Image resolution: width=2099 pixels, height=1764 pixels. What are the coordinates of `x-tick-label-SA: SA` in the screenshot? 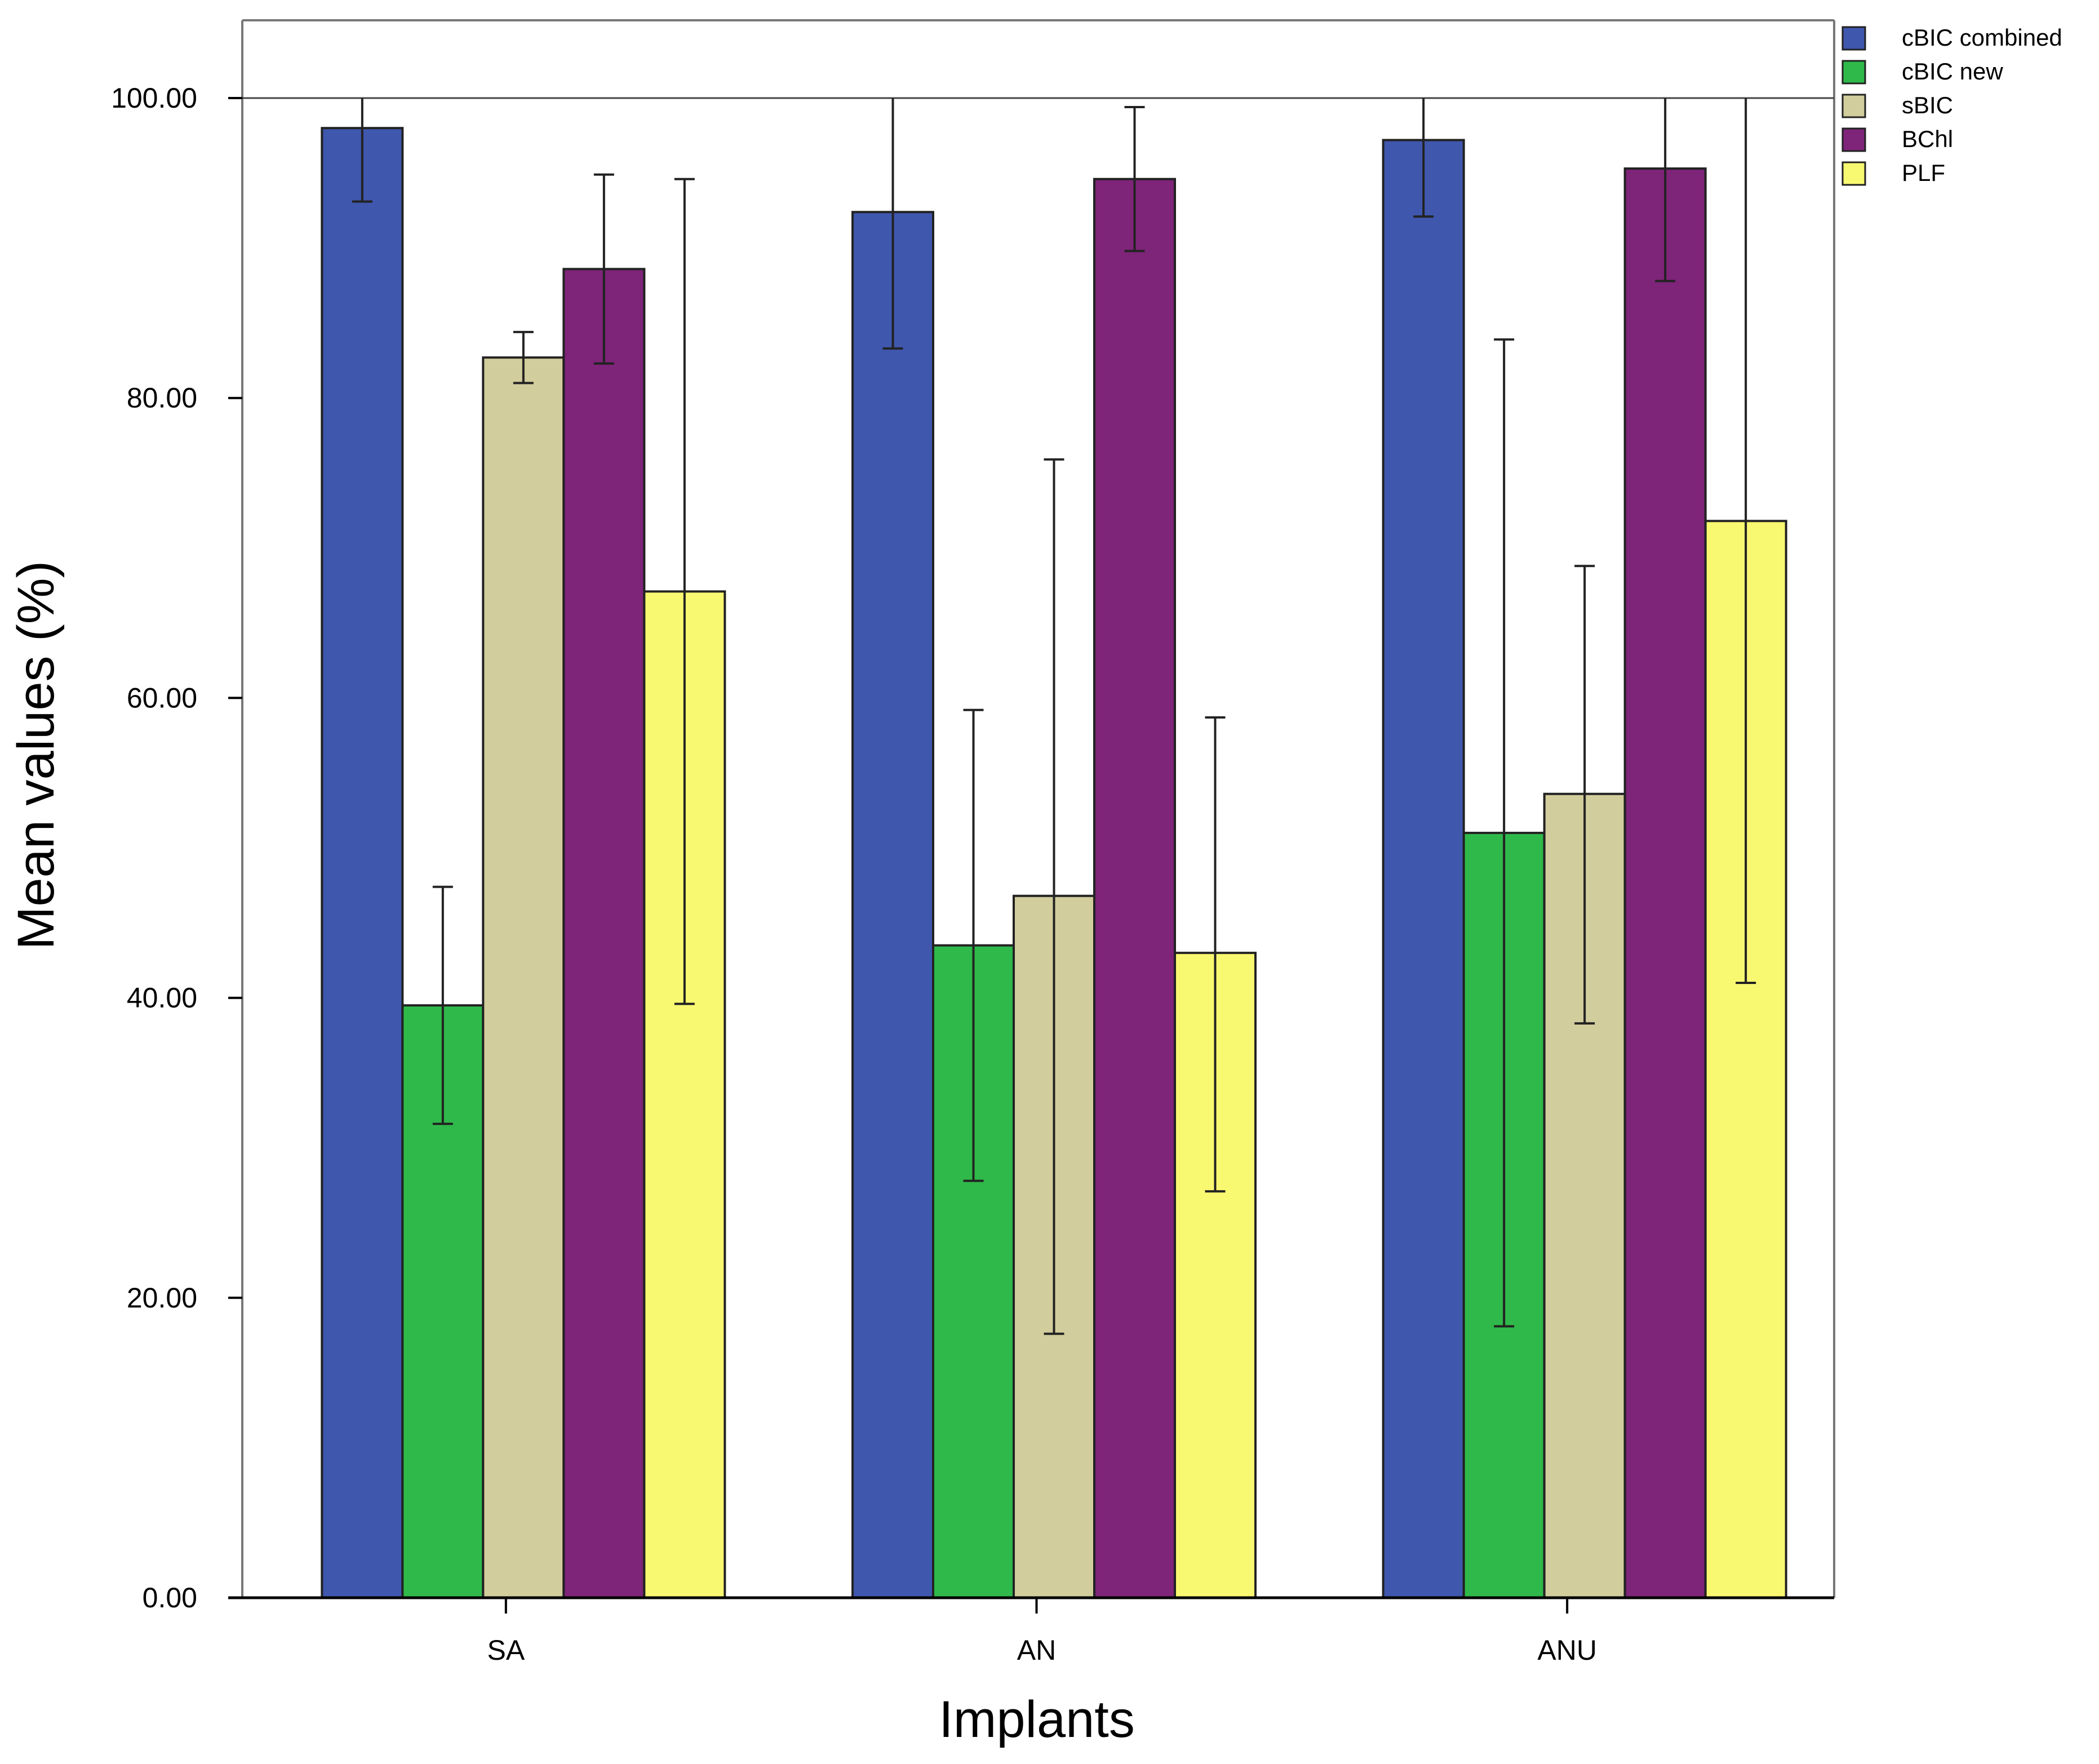 It's located at (506, 1650).